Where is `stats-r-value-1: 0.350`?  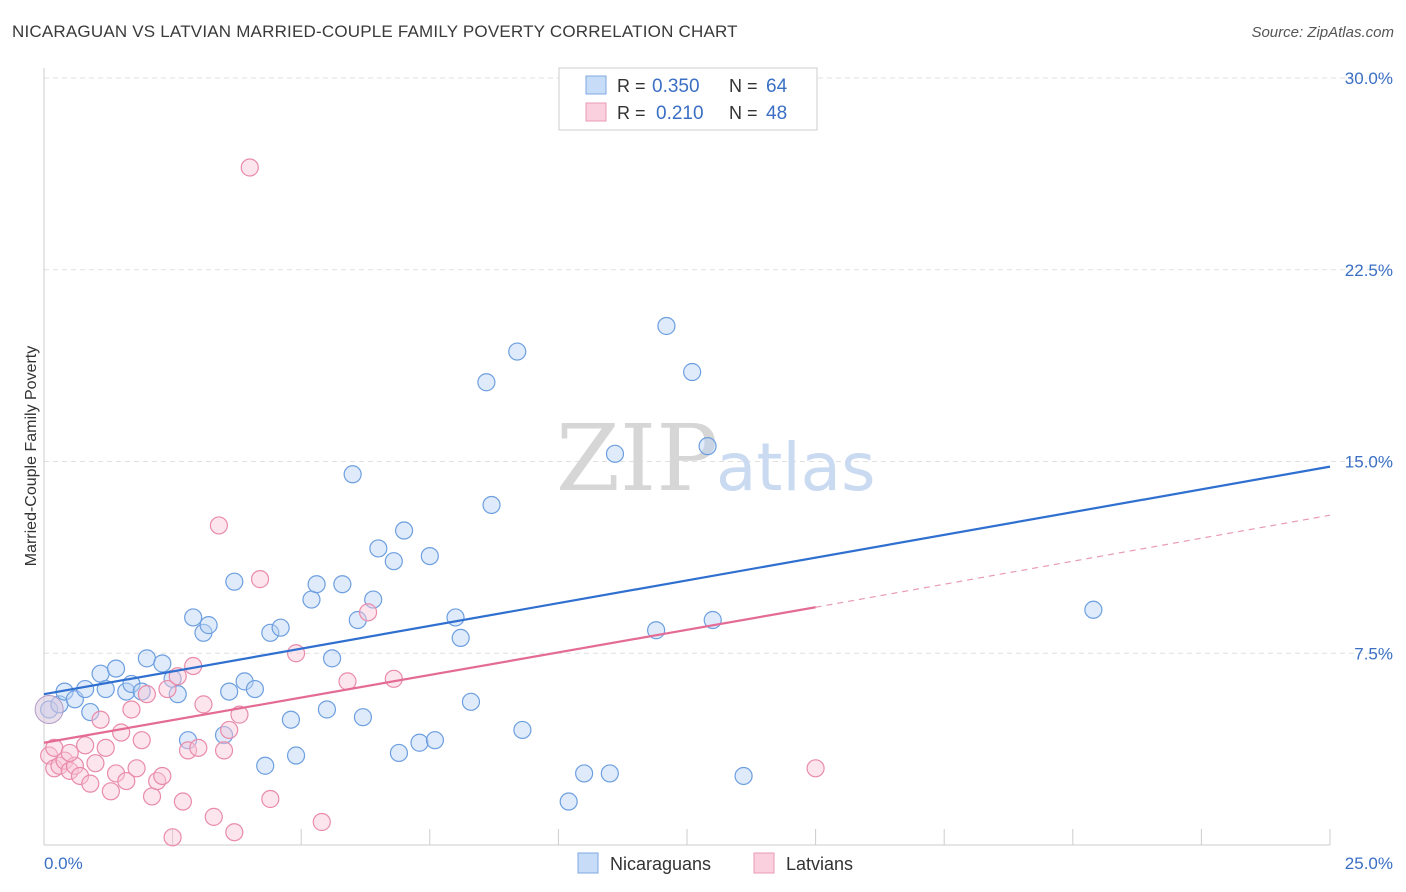 stats-r-value-1: 0.350 is located at coordinates (676, 86).